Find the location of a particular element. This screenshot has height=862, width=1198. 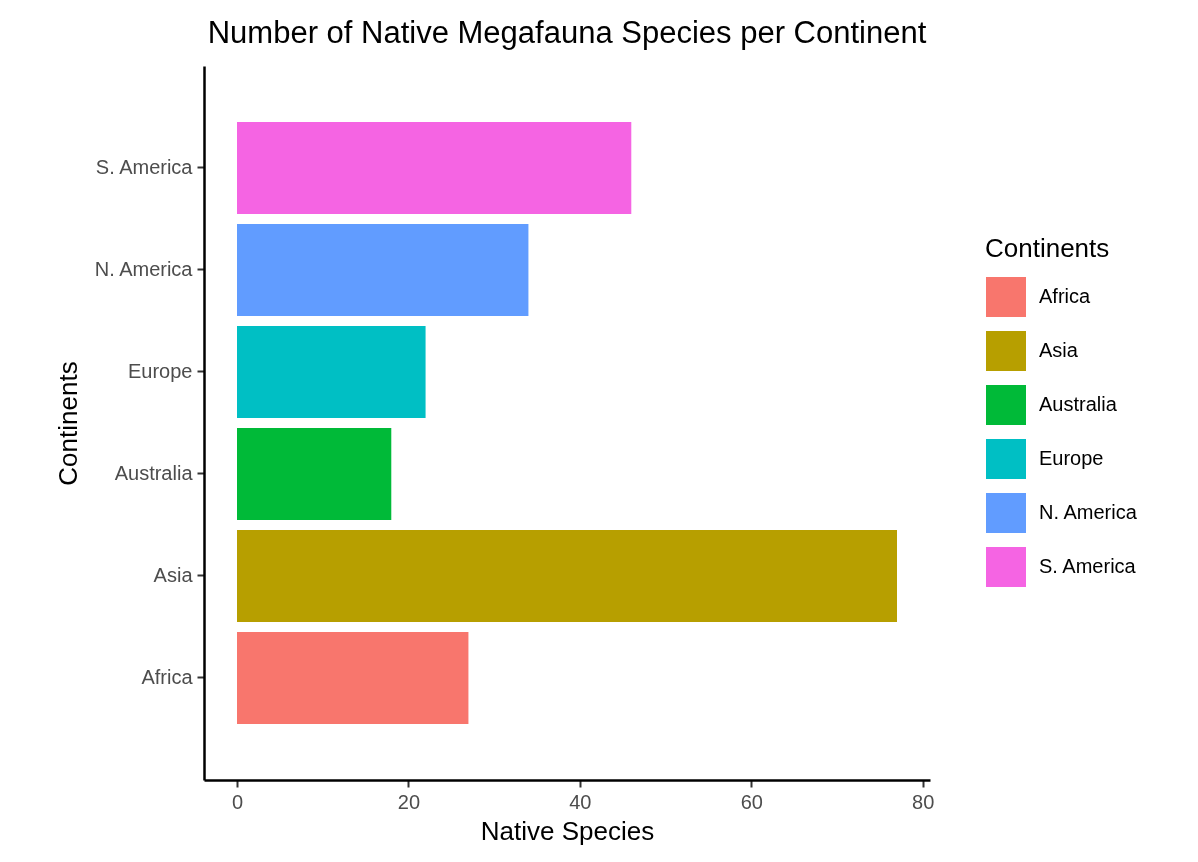

y-tick-label: Australia is located at coordinates (154, 473).